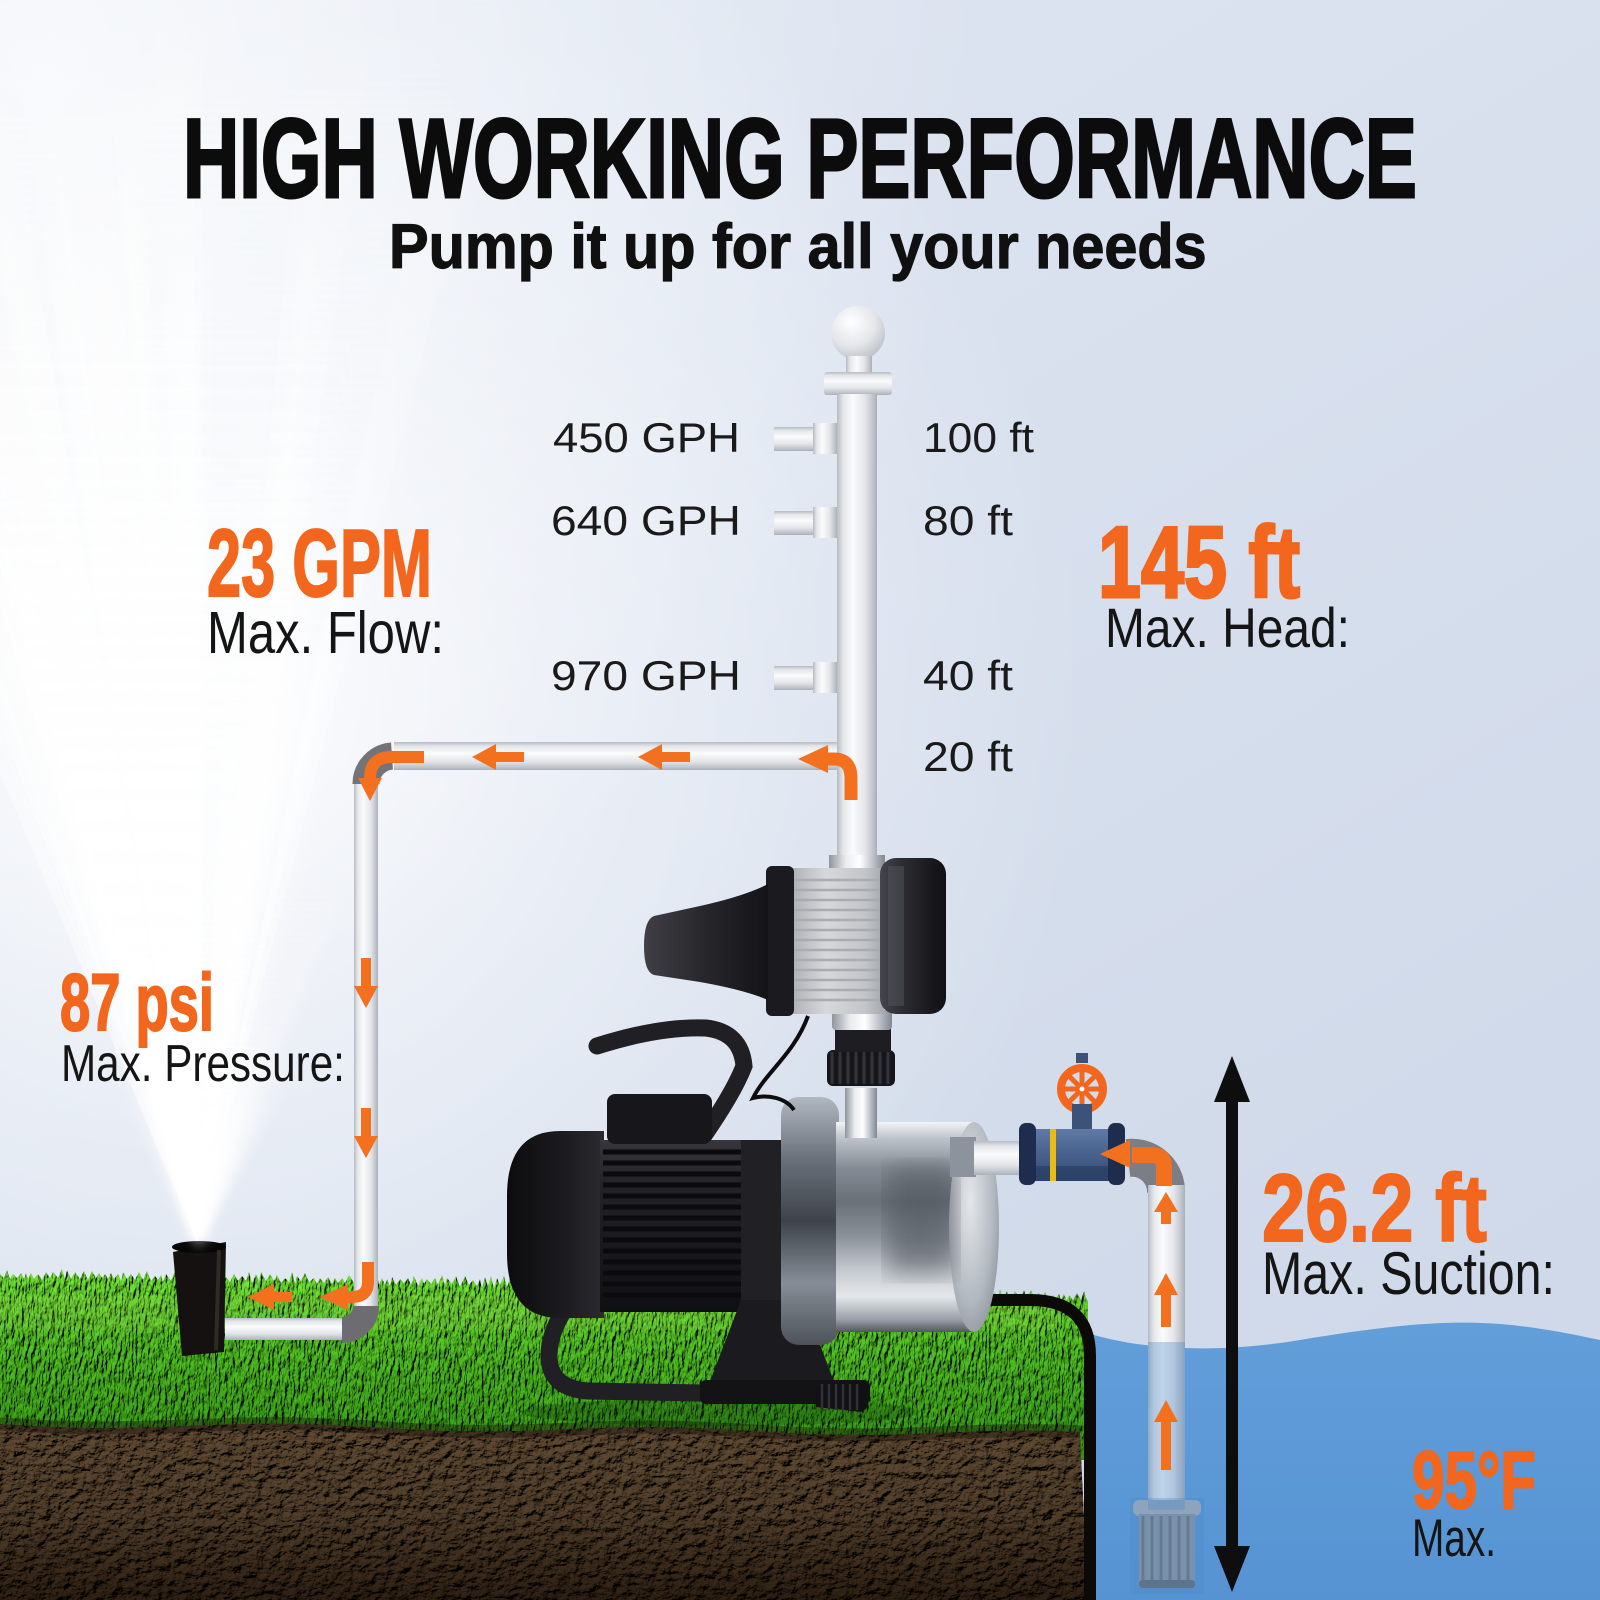 This screenshot has height=1600, width=1600. What do you see at coordinates (798, 246) in the screenshot?
I see `svg-text: Pump it up for all your needs` at bounding box center [798, 246].